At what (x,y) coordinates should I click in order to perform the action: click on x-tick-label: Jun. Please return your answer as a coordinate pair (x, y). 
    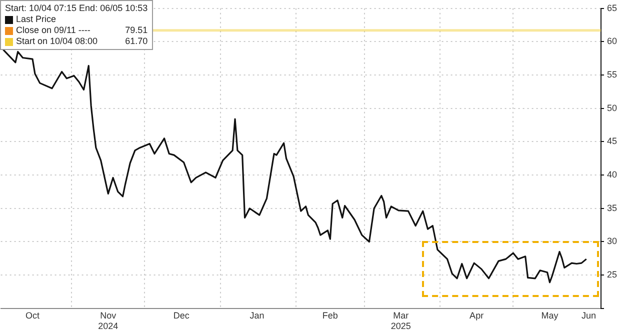
    Looking at the image, I should click on (589, 315).